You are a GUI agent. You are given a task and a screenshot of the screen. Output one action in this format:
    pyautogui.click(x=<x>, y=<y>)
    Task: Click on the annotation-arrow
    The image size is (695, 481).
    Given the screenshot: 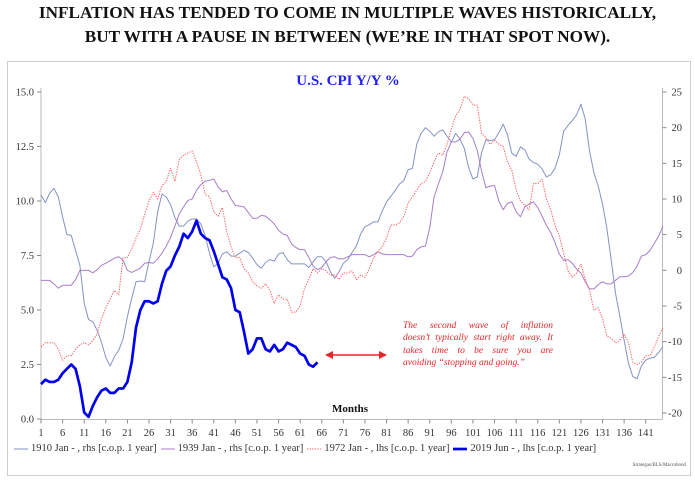 What is the action you would take?
    pyautogui.click(x=356, y=355)
    